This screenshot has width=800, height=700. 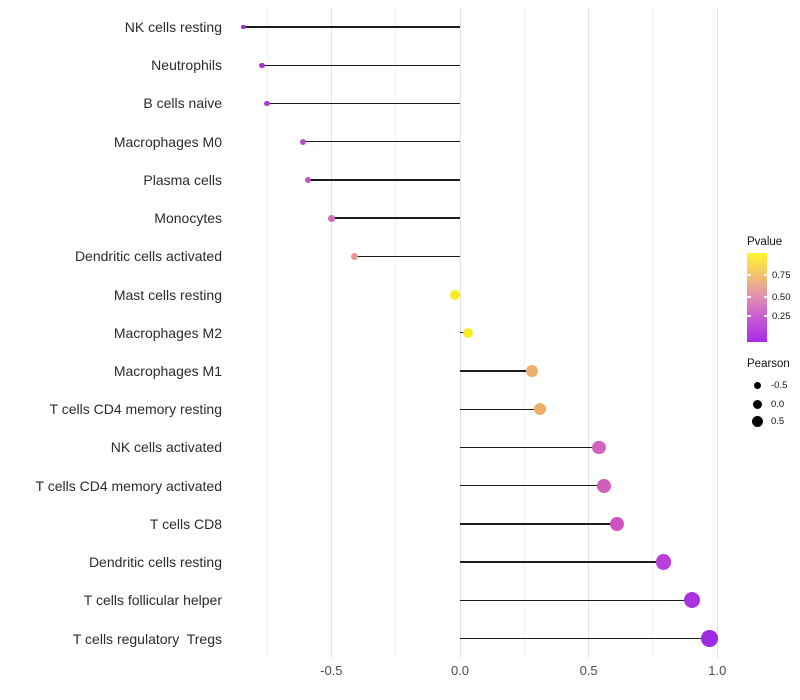 What do you see at coordinates (167, 370) in the screenshot?
I see `category-label: Macrophages M1` at bounding box center [167, 370].